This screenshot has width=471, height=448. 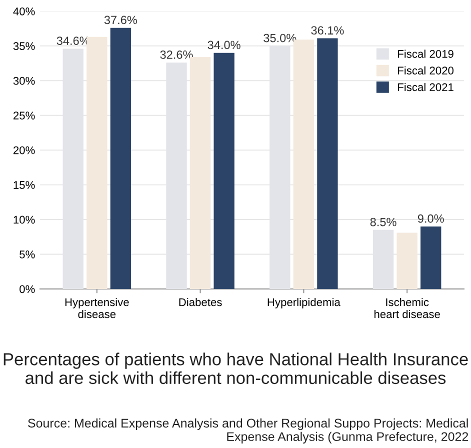 What do you see at coordinates (304, 303) in the screenshot?
I see `x-tick-label: Hyperlipidemia` at bounding box center [304, 303].